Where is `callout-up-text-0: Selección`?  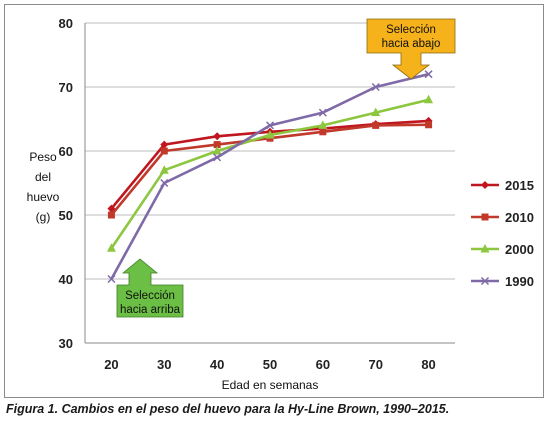 callout-up-text-0: Selección is located at coordinates (150, 296).